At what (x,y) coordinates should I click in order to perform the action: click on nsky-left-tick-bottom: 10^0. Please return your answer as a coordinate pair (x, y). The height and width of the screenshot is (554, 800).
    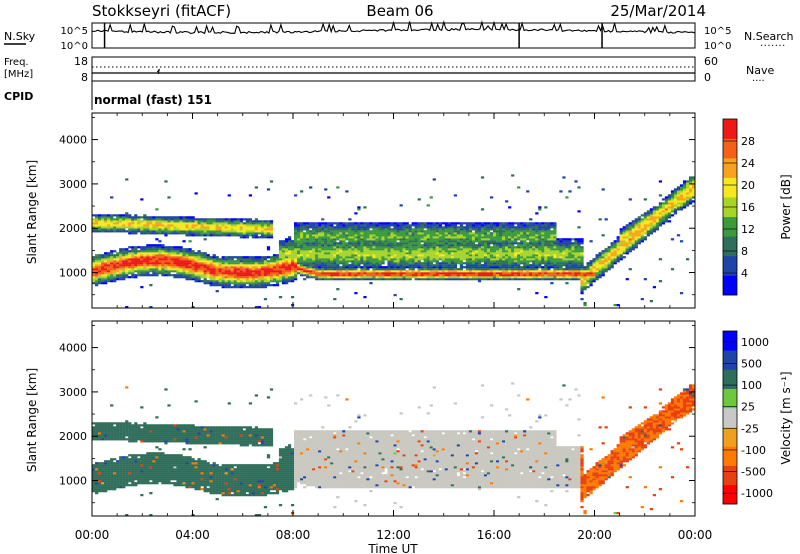
    Looking at the image, I should click on (74, 46).